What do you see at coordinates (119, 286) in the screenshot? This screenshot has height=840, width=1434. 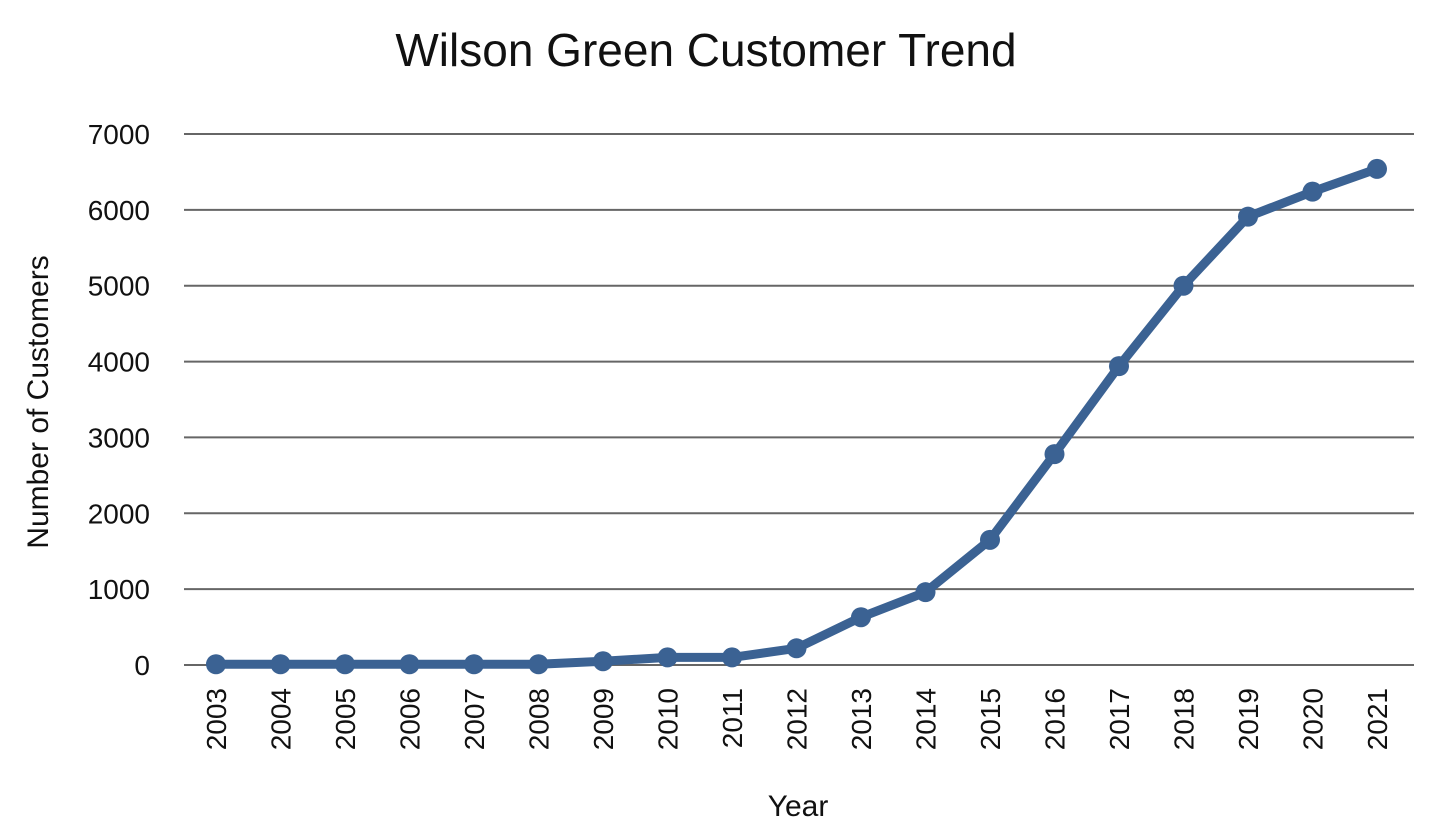 I see `y-tick-label: 5000` at bounding box center [119, 286].